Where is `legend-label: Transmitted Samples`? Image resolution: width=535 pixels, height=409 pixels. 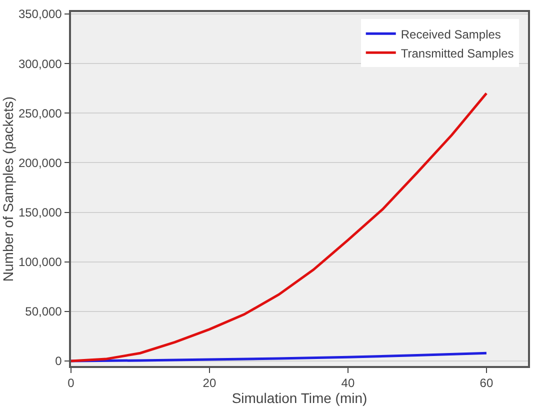 legend-label: Transmitted Samples is located at coordinates (457, 53).